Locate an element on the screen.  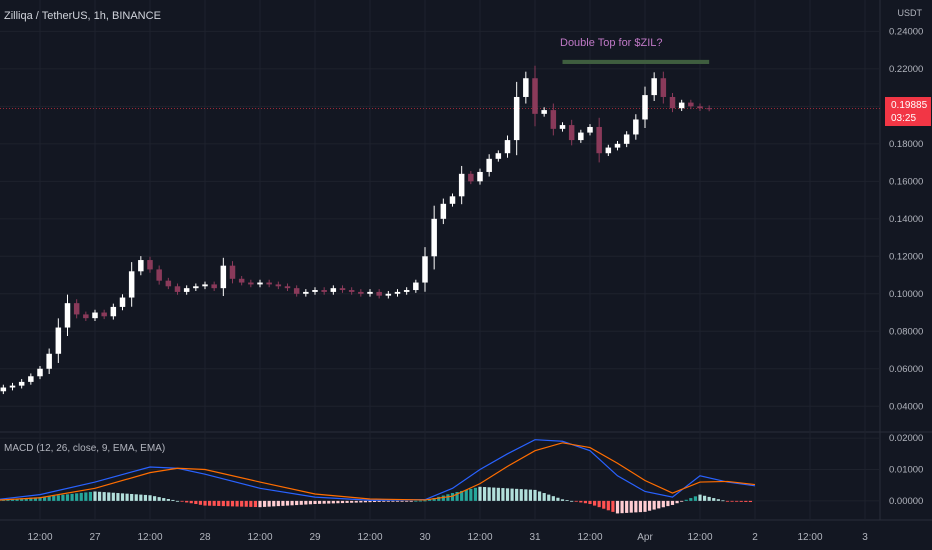
x-tick-label: 30 is located at coordinates (425, 537).